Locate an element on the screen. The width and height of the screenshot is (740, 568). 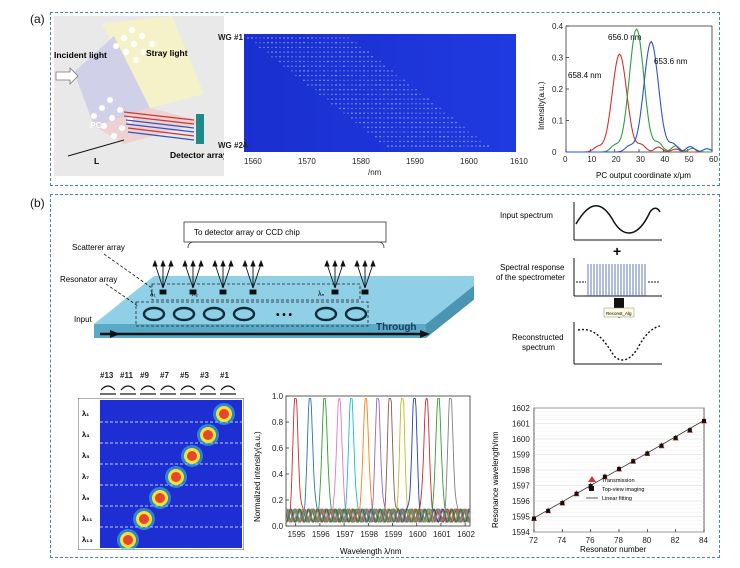
lambda-2-label: λ₂ is located at coordinates (195, 294).